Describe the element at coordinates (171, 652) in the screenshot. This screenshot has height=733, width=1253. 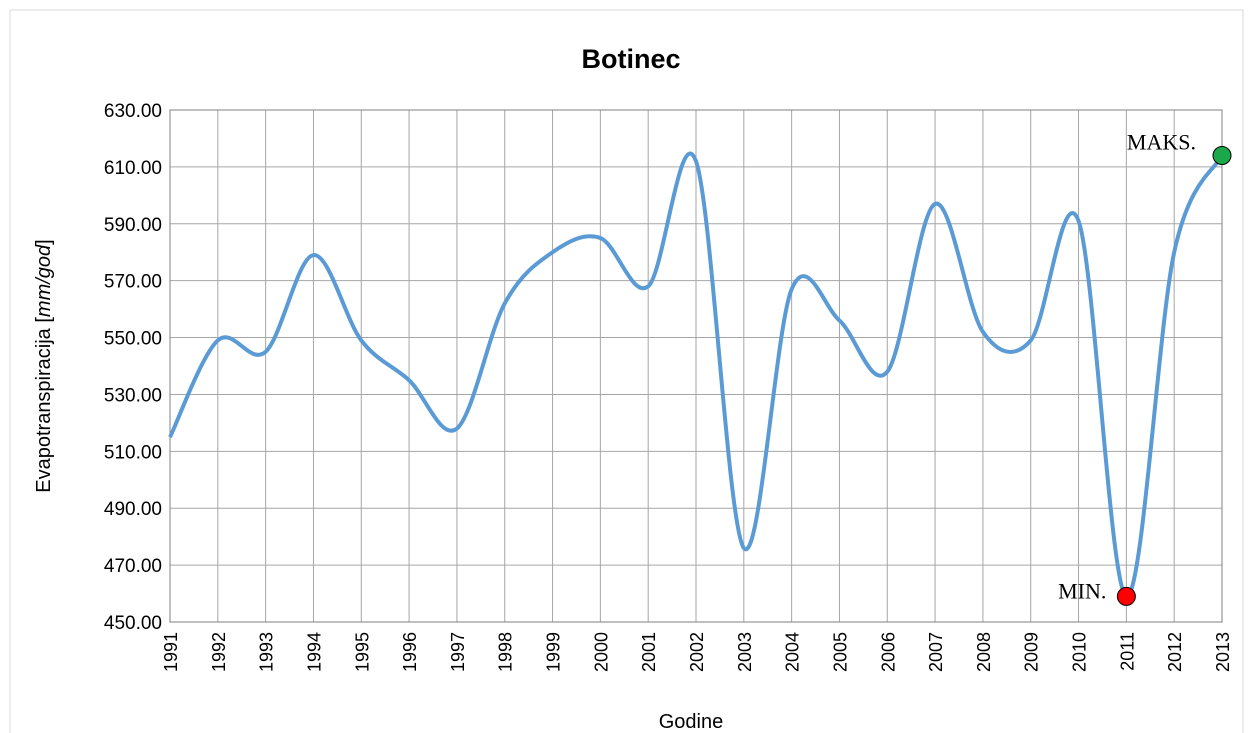
I see `x-tick-label: 1991` at that location.